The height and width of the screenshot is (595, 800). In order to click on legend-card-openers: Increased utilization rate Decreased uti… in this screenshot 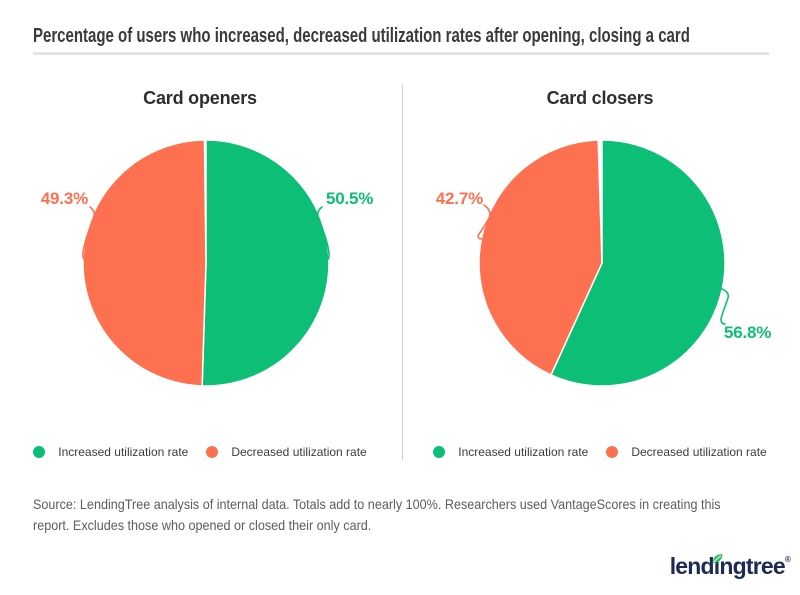, I will do `click(200, 452)`.